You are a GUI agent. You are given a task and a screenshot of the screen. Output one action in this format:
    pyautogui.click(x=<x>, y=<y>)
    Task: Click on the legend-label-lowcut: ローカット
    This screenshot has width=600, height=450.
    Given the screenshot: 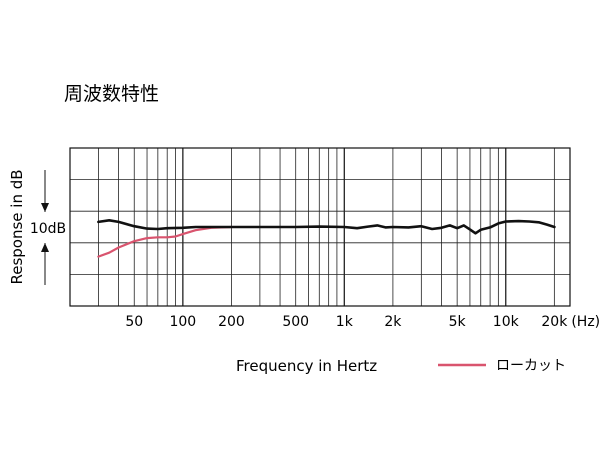 What is the action you would take?
    pyautogui.click(x=531, y=366)
    